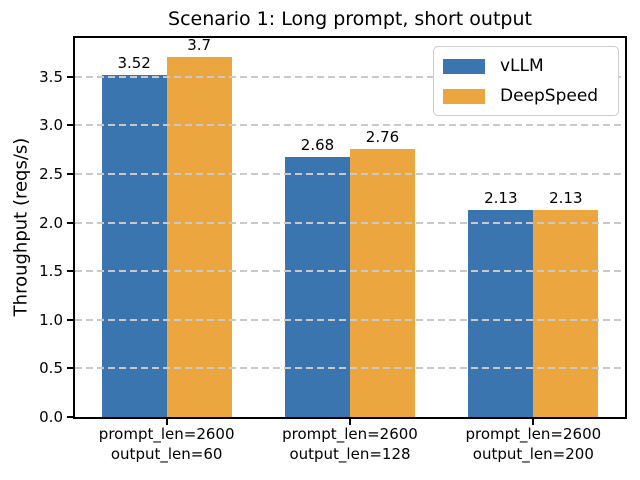  What do you see at coordinates (51, 368) in the screenshot?
I see `y-tick-label: 0.5` at bounding box center [51, 368].